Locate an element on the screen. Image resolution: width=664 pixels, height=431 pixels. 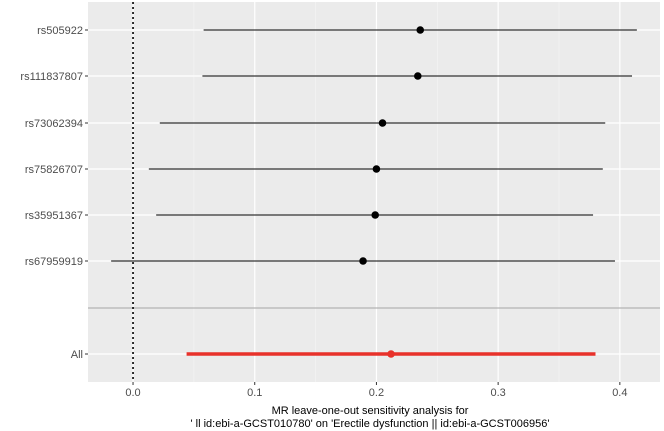
x-tick-label: 0.0 is located at coordinates (132, 393).